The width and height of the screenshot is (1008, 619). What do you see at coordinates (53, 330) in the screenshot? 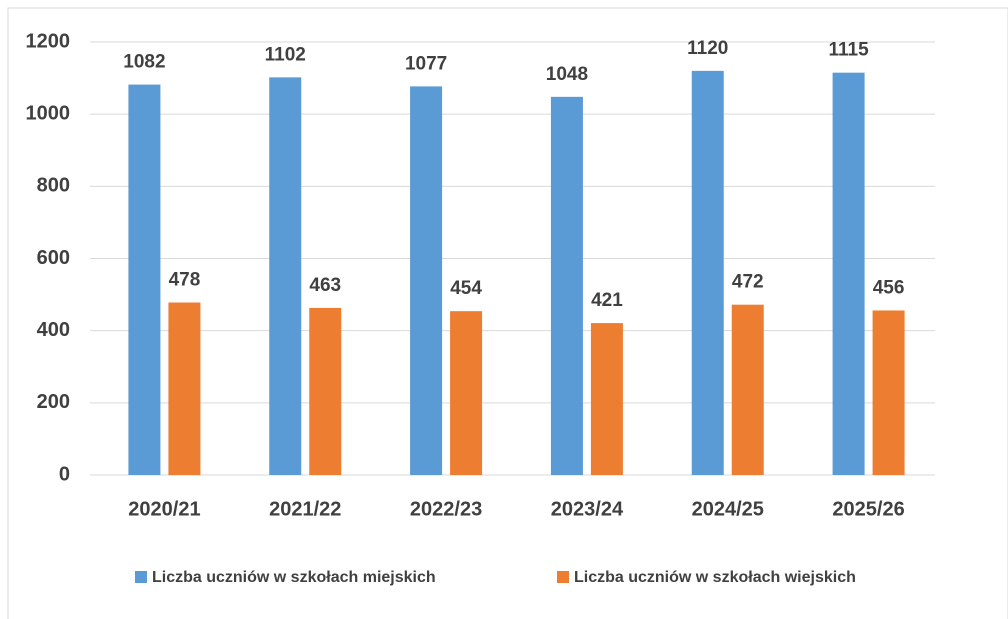
I see `y-tick-label: 400` at bounding box center [53, 330].